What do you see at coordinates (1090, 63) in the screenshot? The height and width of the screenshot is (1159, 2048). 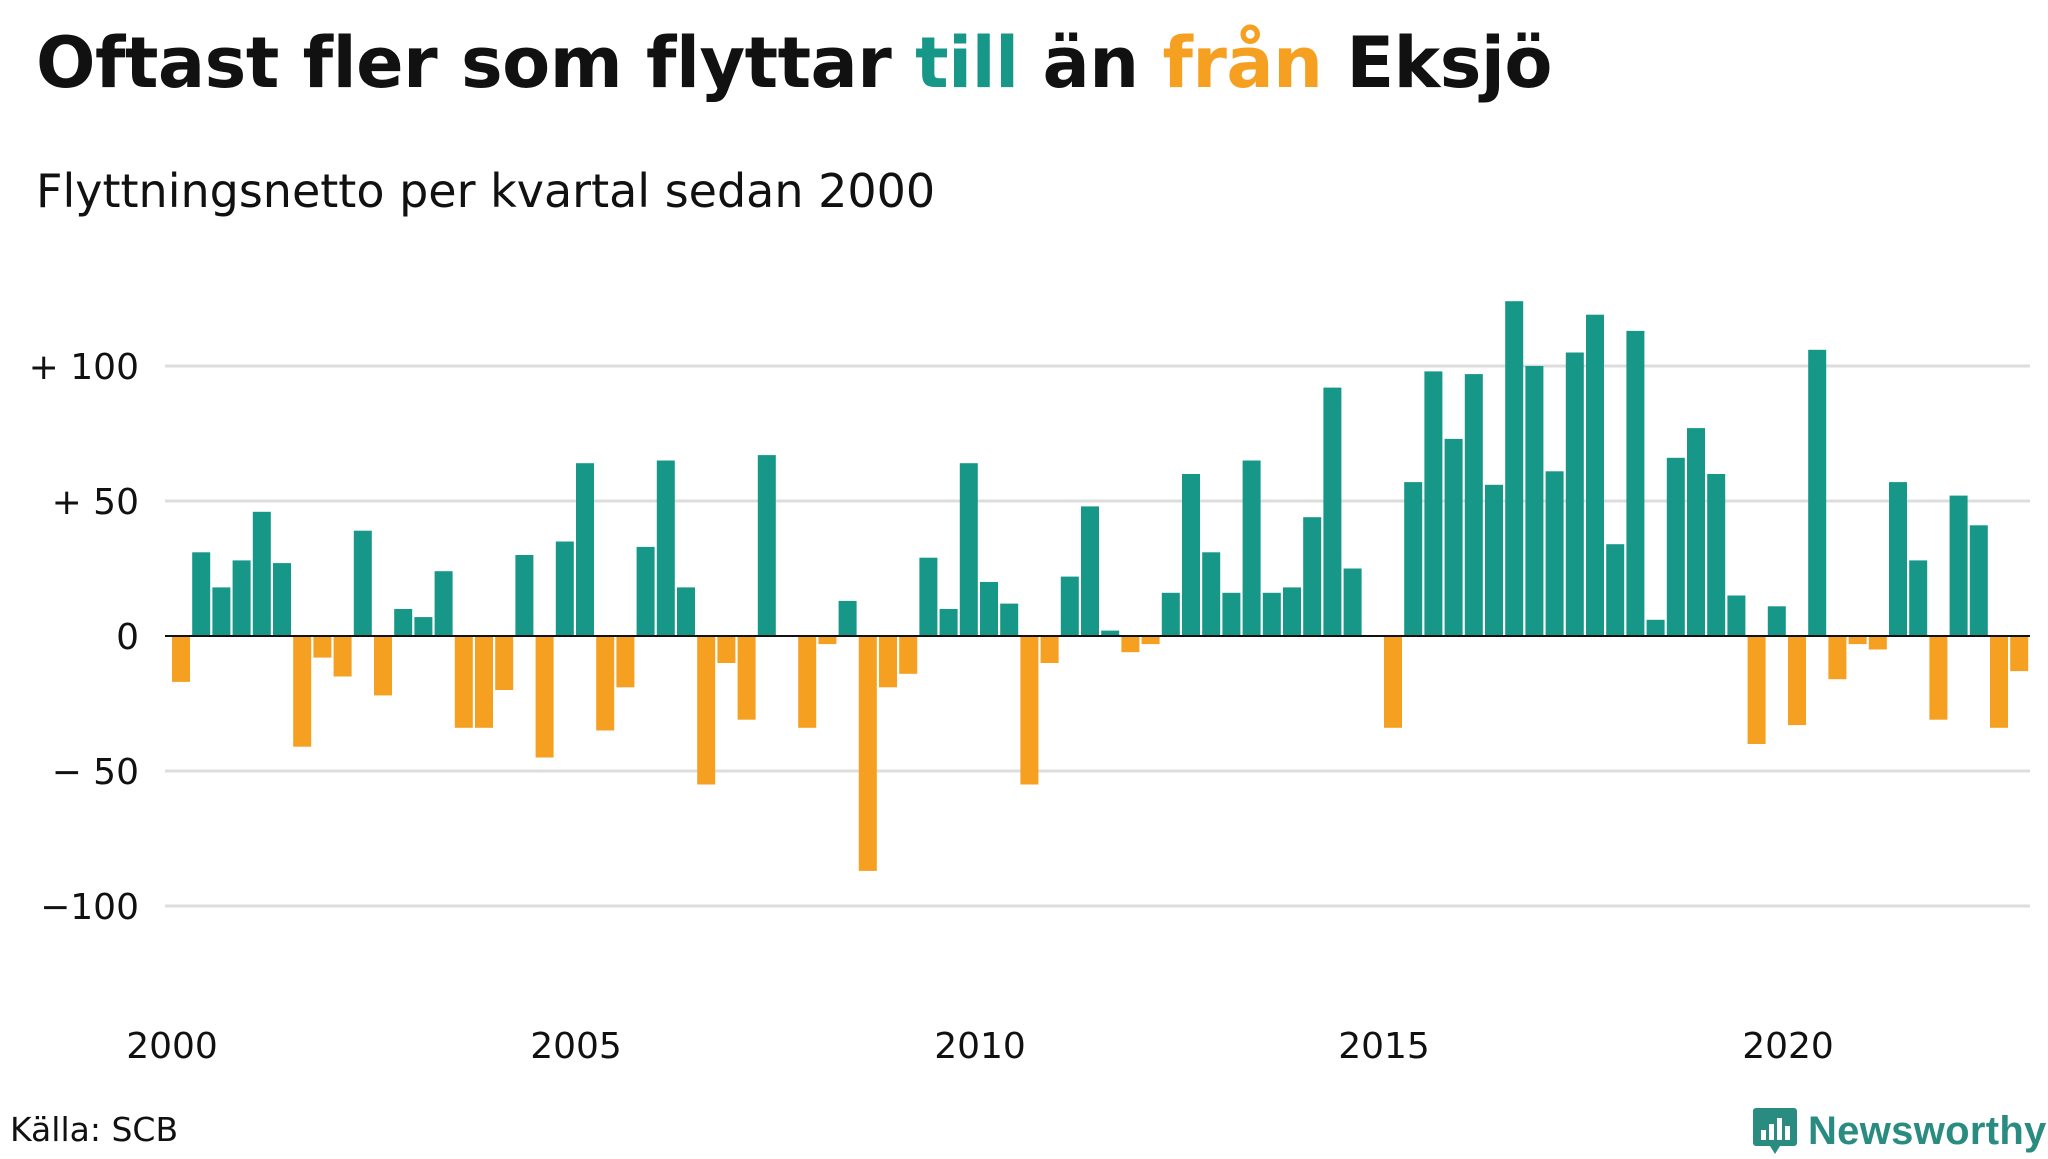 I see `title-part-2: än` at bounding box center [1090, 63].